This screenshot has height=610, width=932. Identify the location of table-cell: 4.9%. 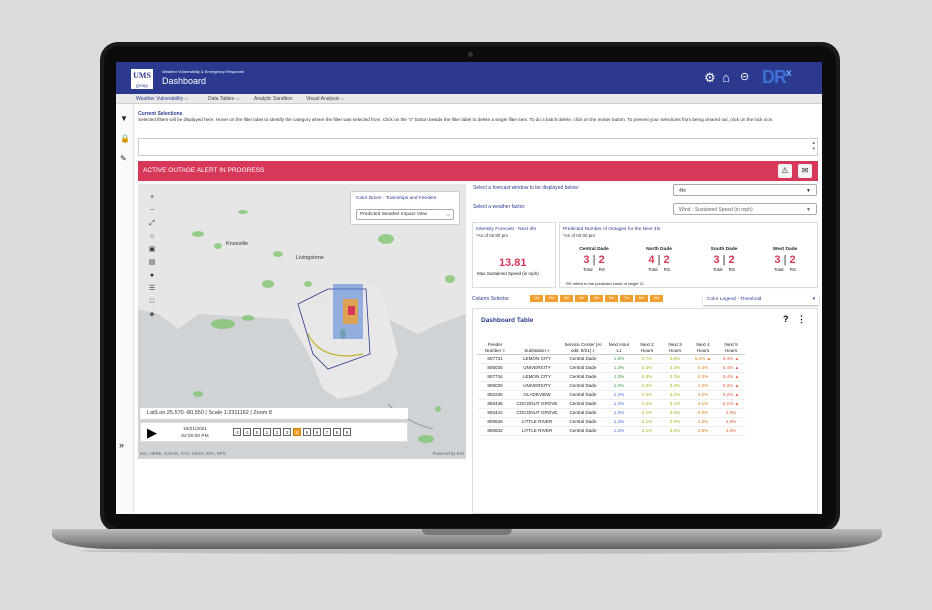
(731, 413).